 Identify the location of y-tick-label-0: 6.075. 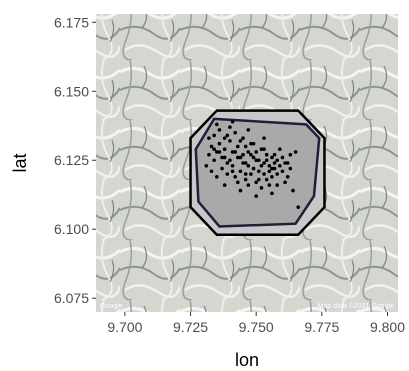
(71, 298).